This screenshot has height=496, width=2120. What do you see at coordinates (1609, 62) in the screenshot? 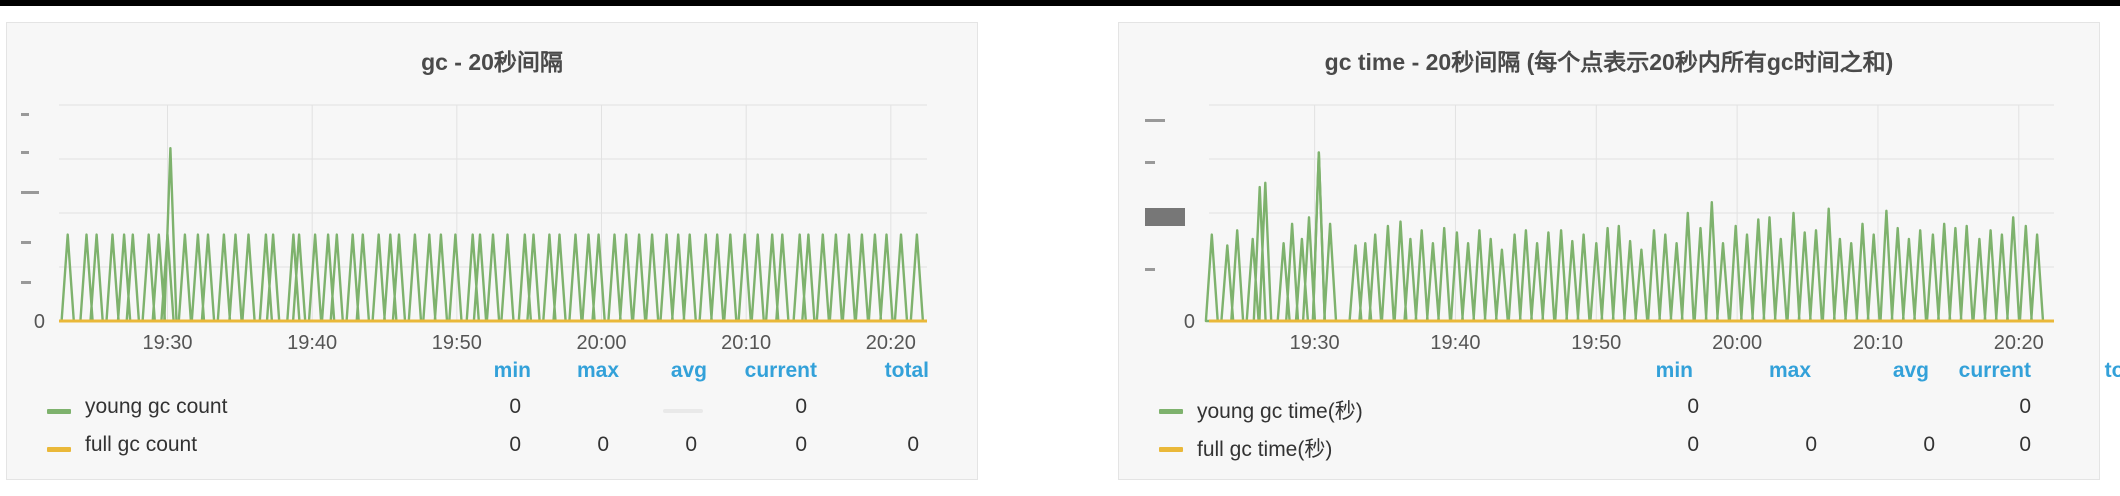
I see `panel-title: gc time - 20秒间隔 (每个点表示20秒内所有gc时间之和)` at bounding box center [1609, 62].